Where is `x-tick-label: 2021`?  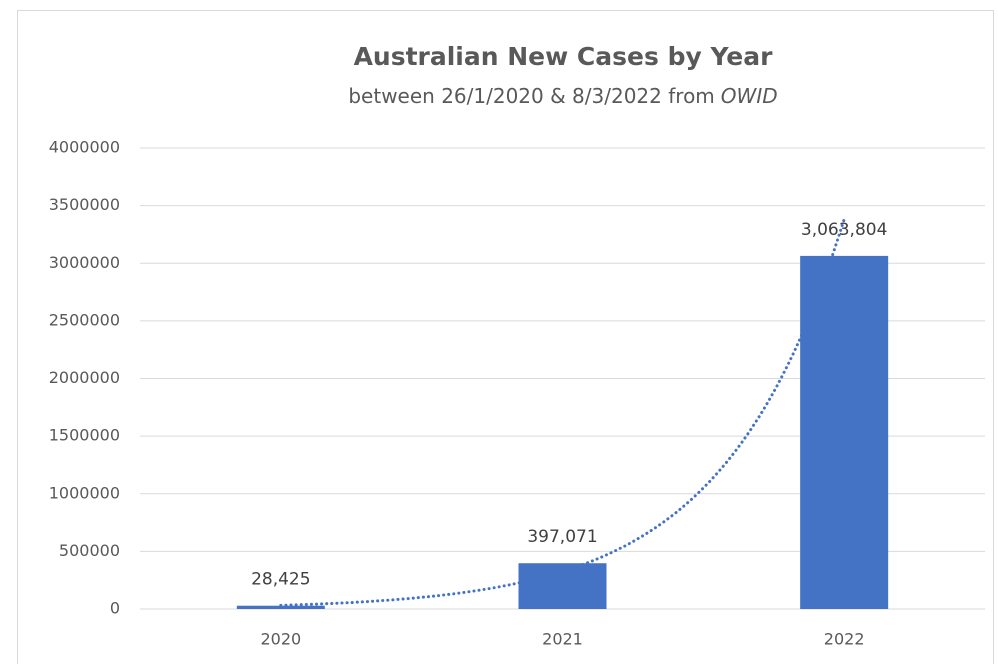 x-tick-label: 2021 is located at coordinates (562, 639).